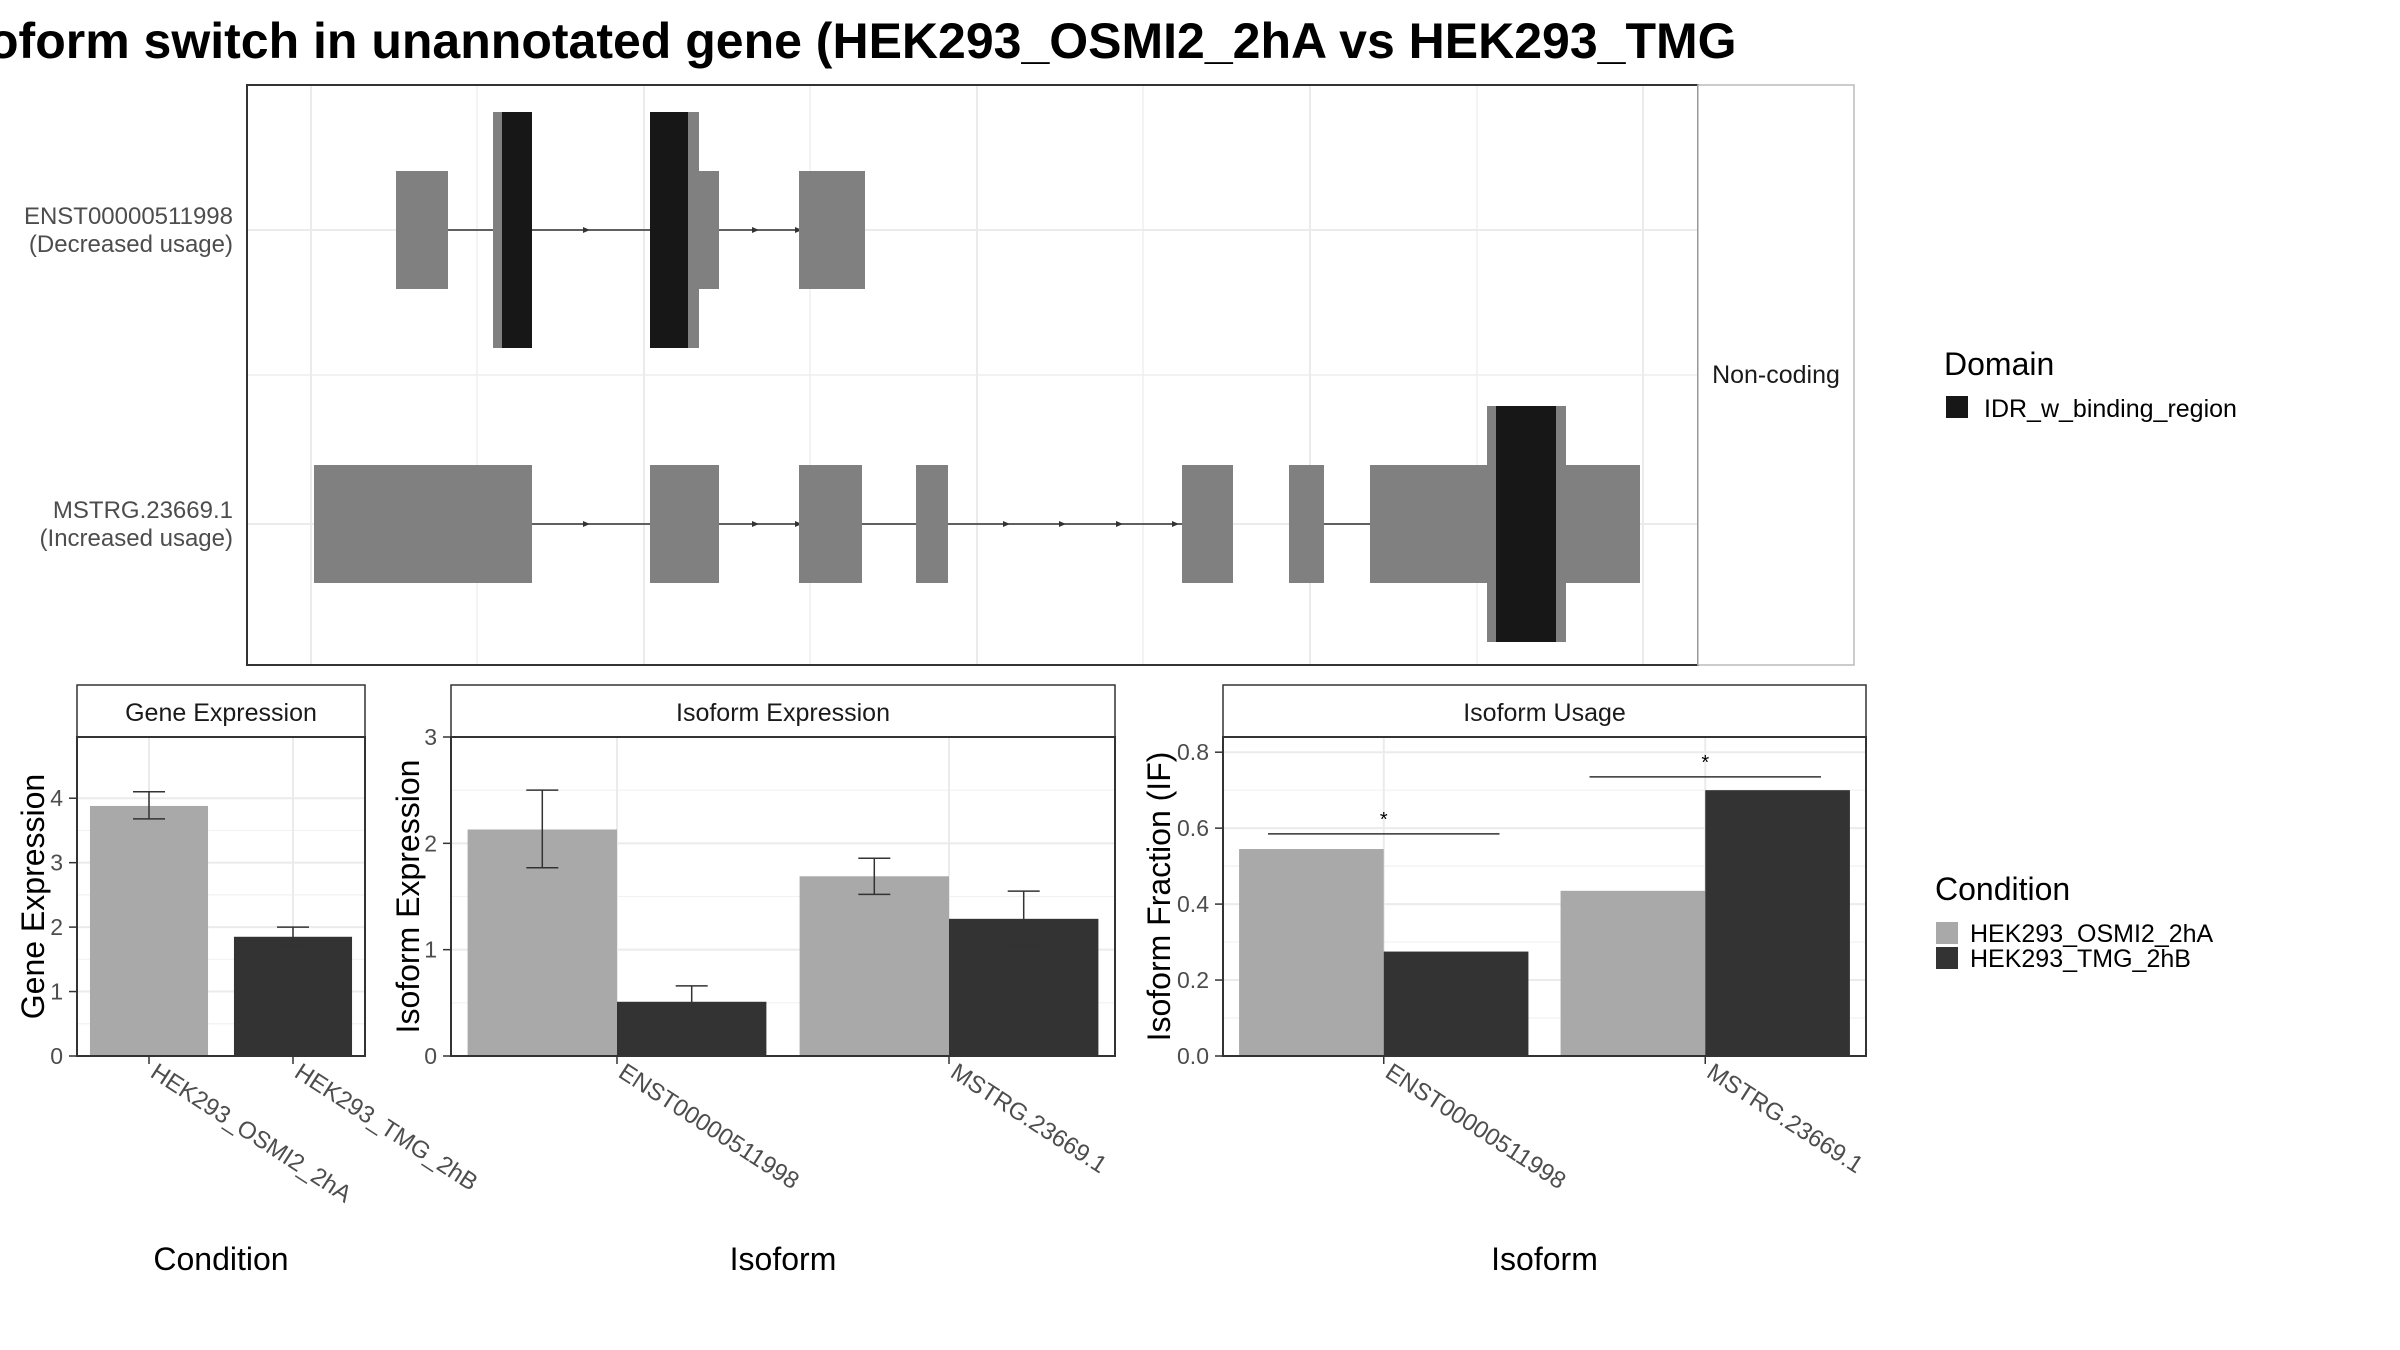 The width and height of the screenshot is (2400, 1350). Describe the element at coordinates (2002, 889) in the screenshot. I see `condition-legend-title: Condition` at that location.